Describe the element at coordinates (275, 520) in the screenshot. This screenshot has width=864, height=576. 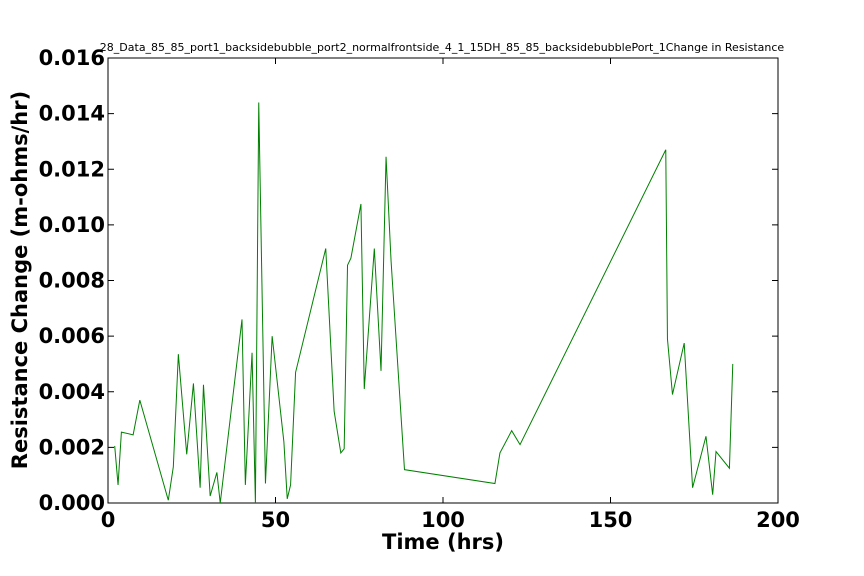
I see `x-tick-label: 50` at that location.